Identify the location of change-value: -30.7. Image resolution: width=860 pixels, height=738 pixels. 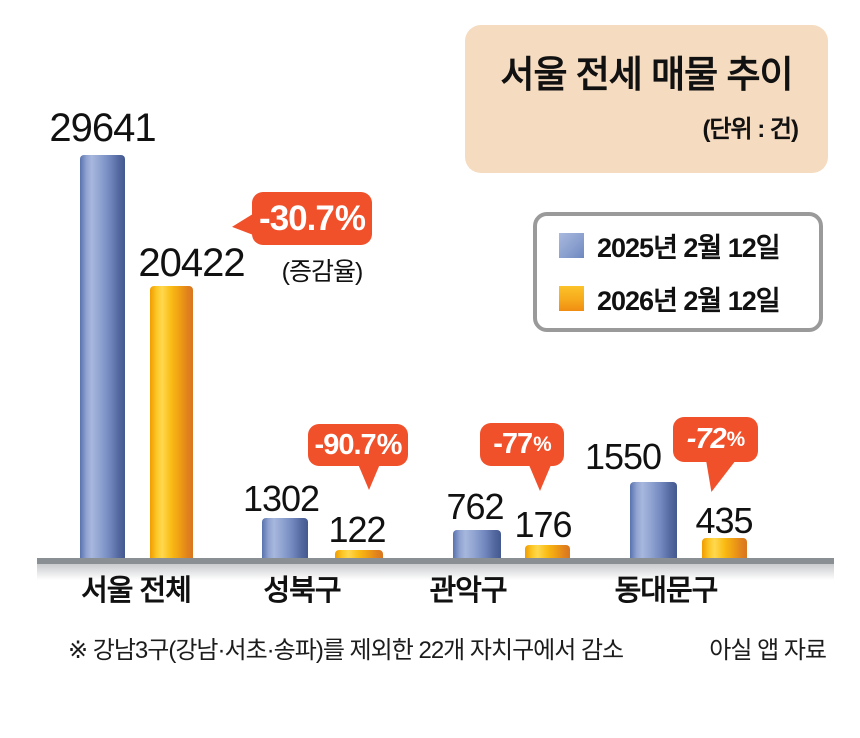
(297, 218).